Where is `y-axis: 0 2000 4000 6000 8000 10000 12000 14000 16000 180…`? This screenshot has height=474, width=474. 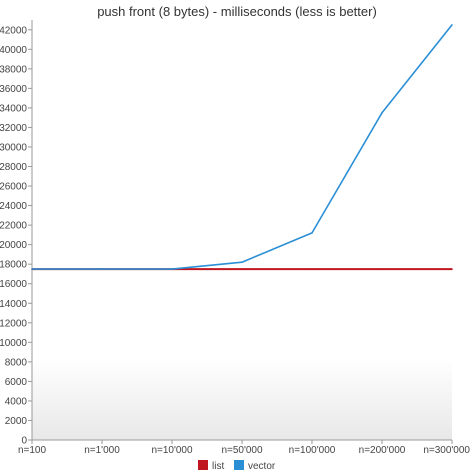
y-axis: 0 2000 4000 6000 8000 10000 12000 14000 16000 180… is located at coordinates (16, 233).